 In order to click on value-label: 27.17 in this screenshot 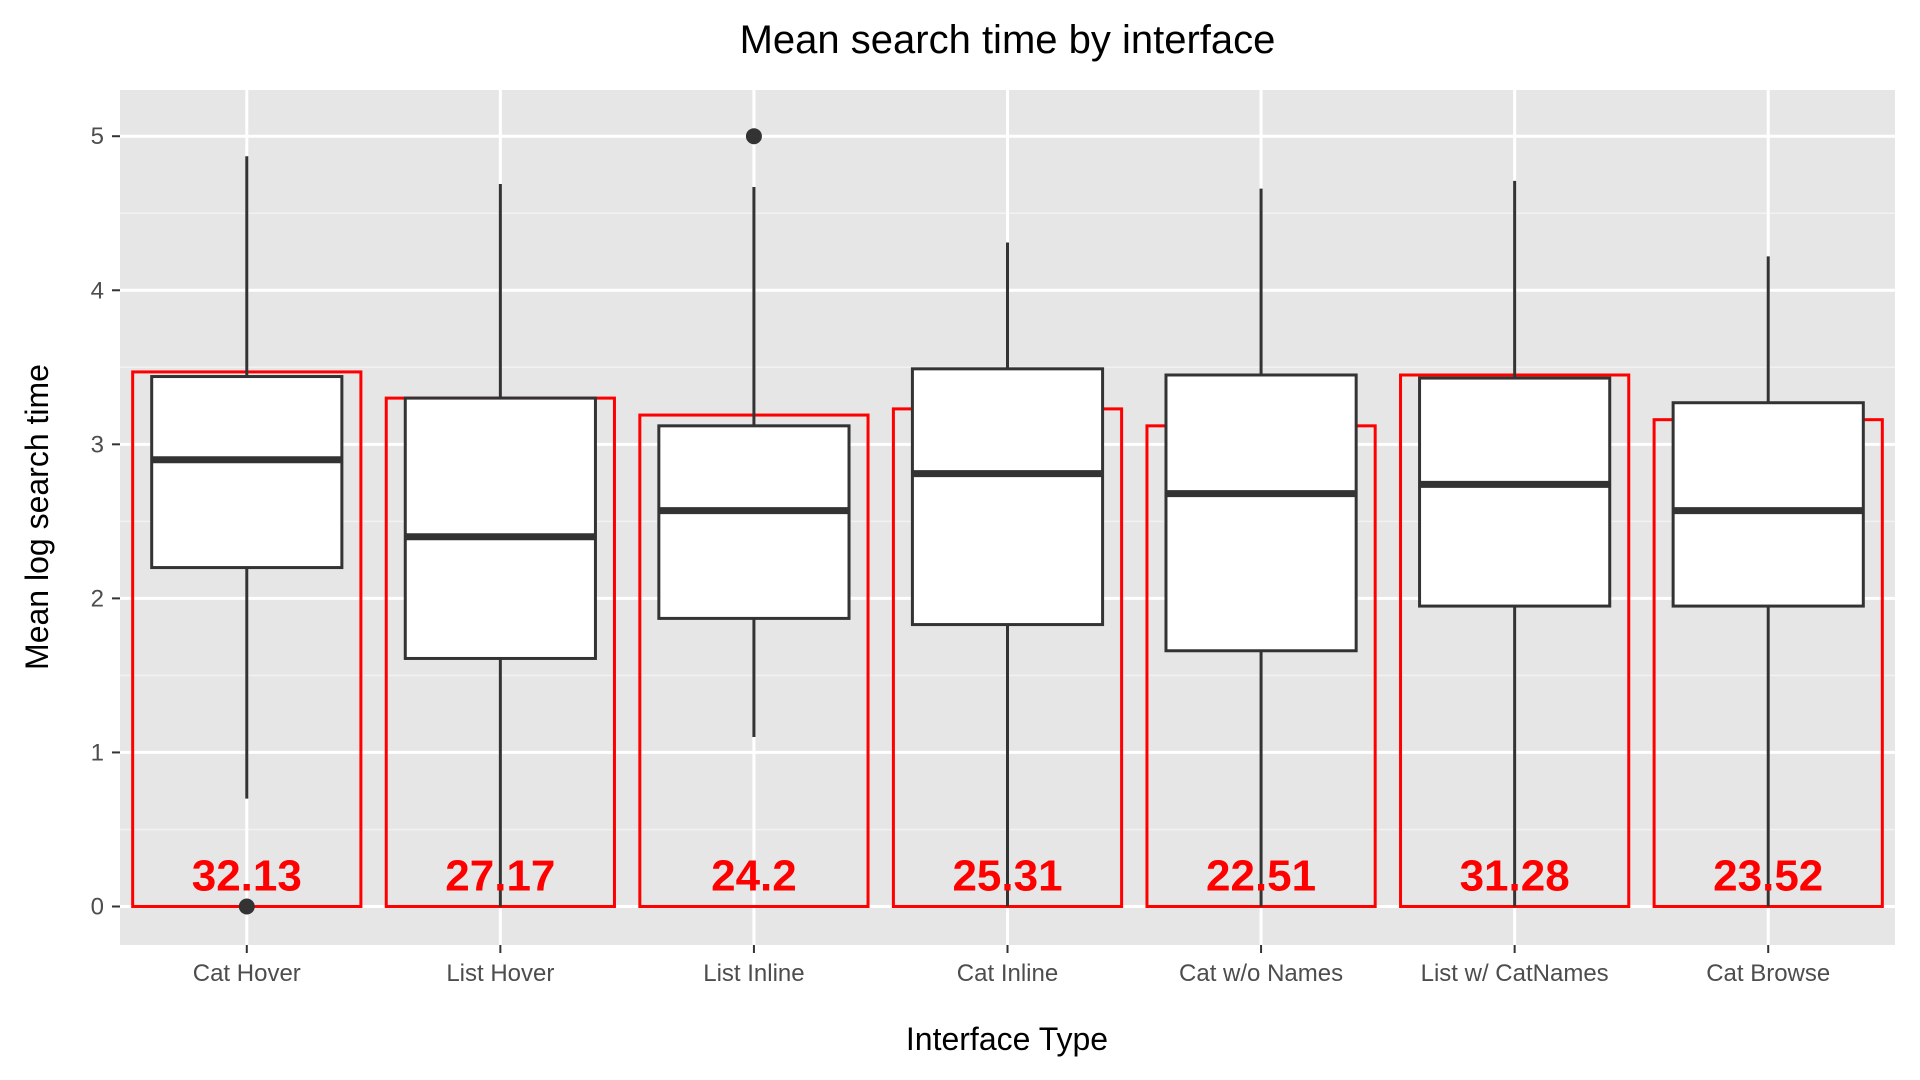, I will do `click(500, 875)`.